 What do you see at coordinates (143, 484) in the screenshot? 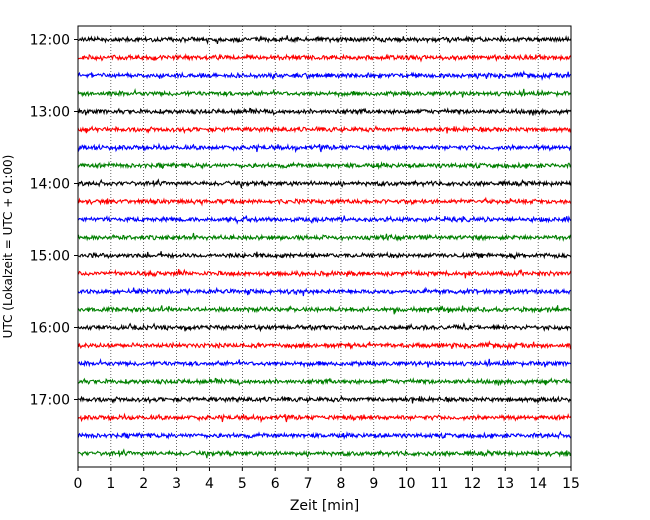
I see `x-tick-label-2: 2` at bounding box center [143, 484].